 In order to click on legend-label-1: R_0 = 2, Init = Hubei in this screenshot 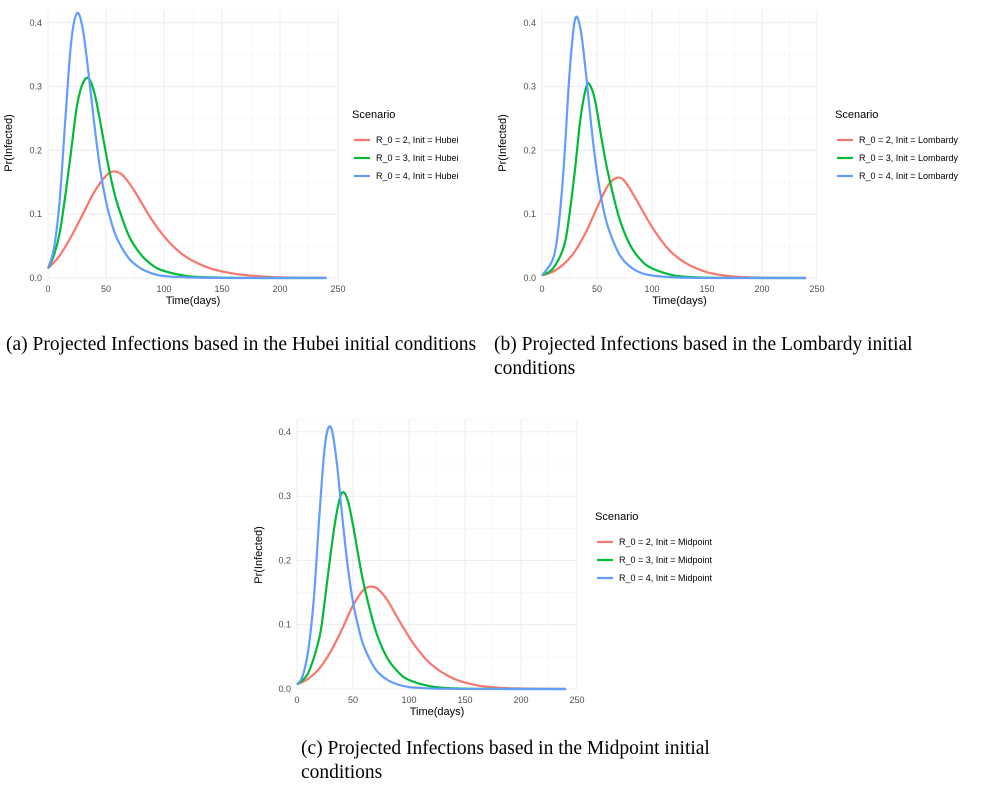, I will do `click(417, 140)`.